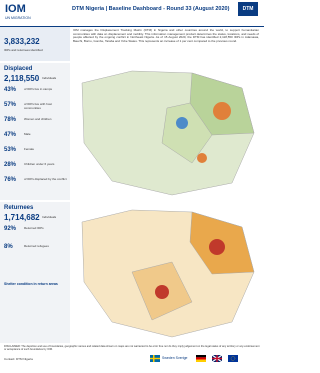 This screenshot has height=373, width=320. Describe the element at coordinates (155, 358) in the screenshot. I see `flag-sweden` at that location.